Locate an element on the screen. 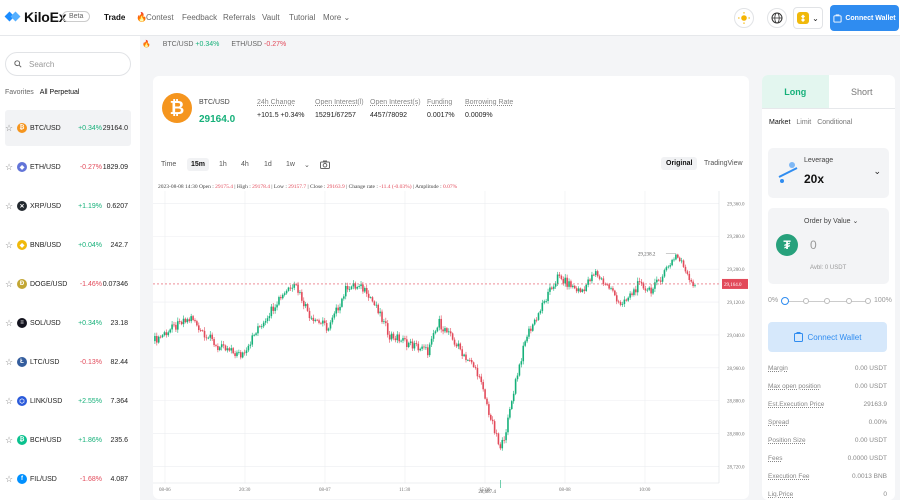 The height and width of the screenshot is (500, 900). globe-icon is located at coordinates (777, 18).